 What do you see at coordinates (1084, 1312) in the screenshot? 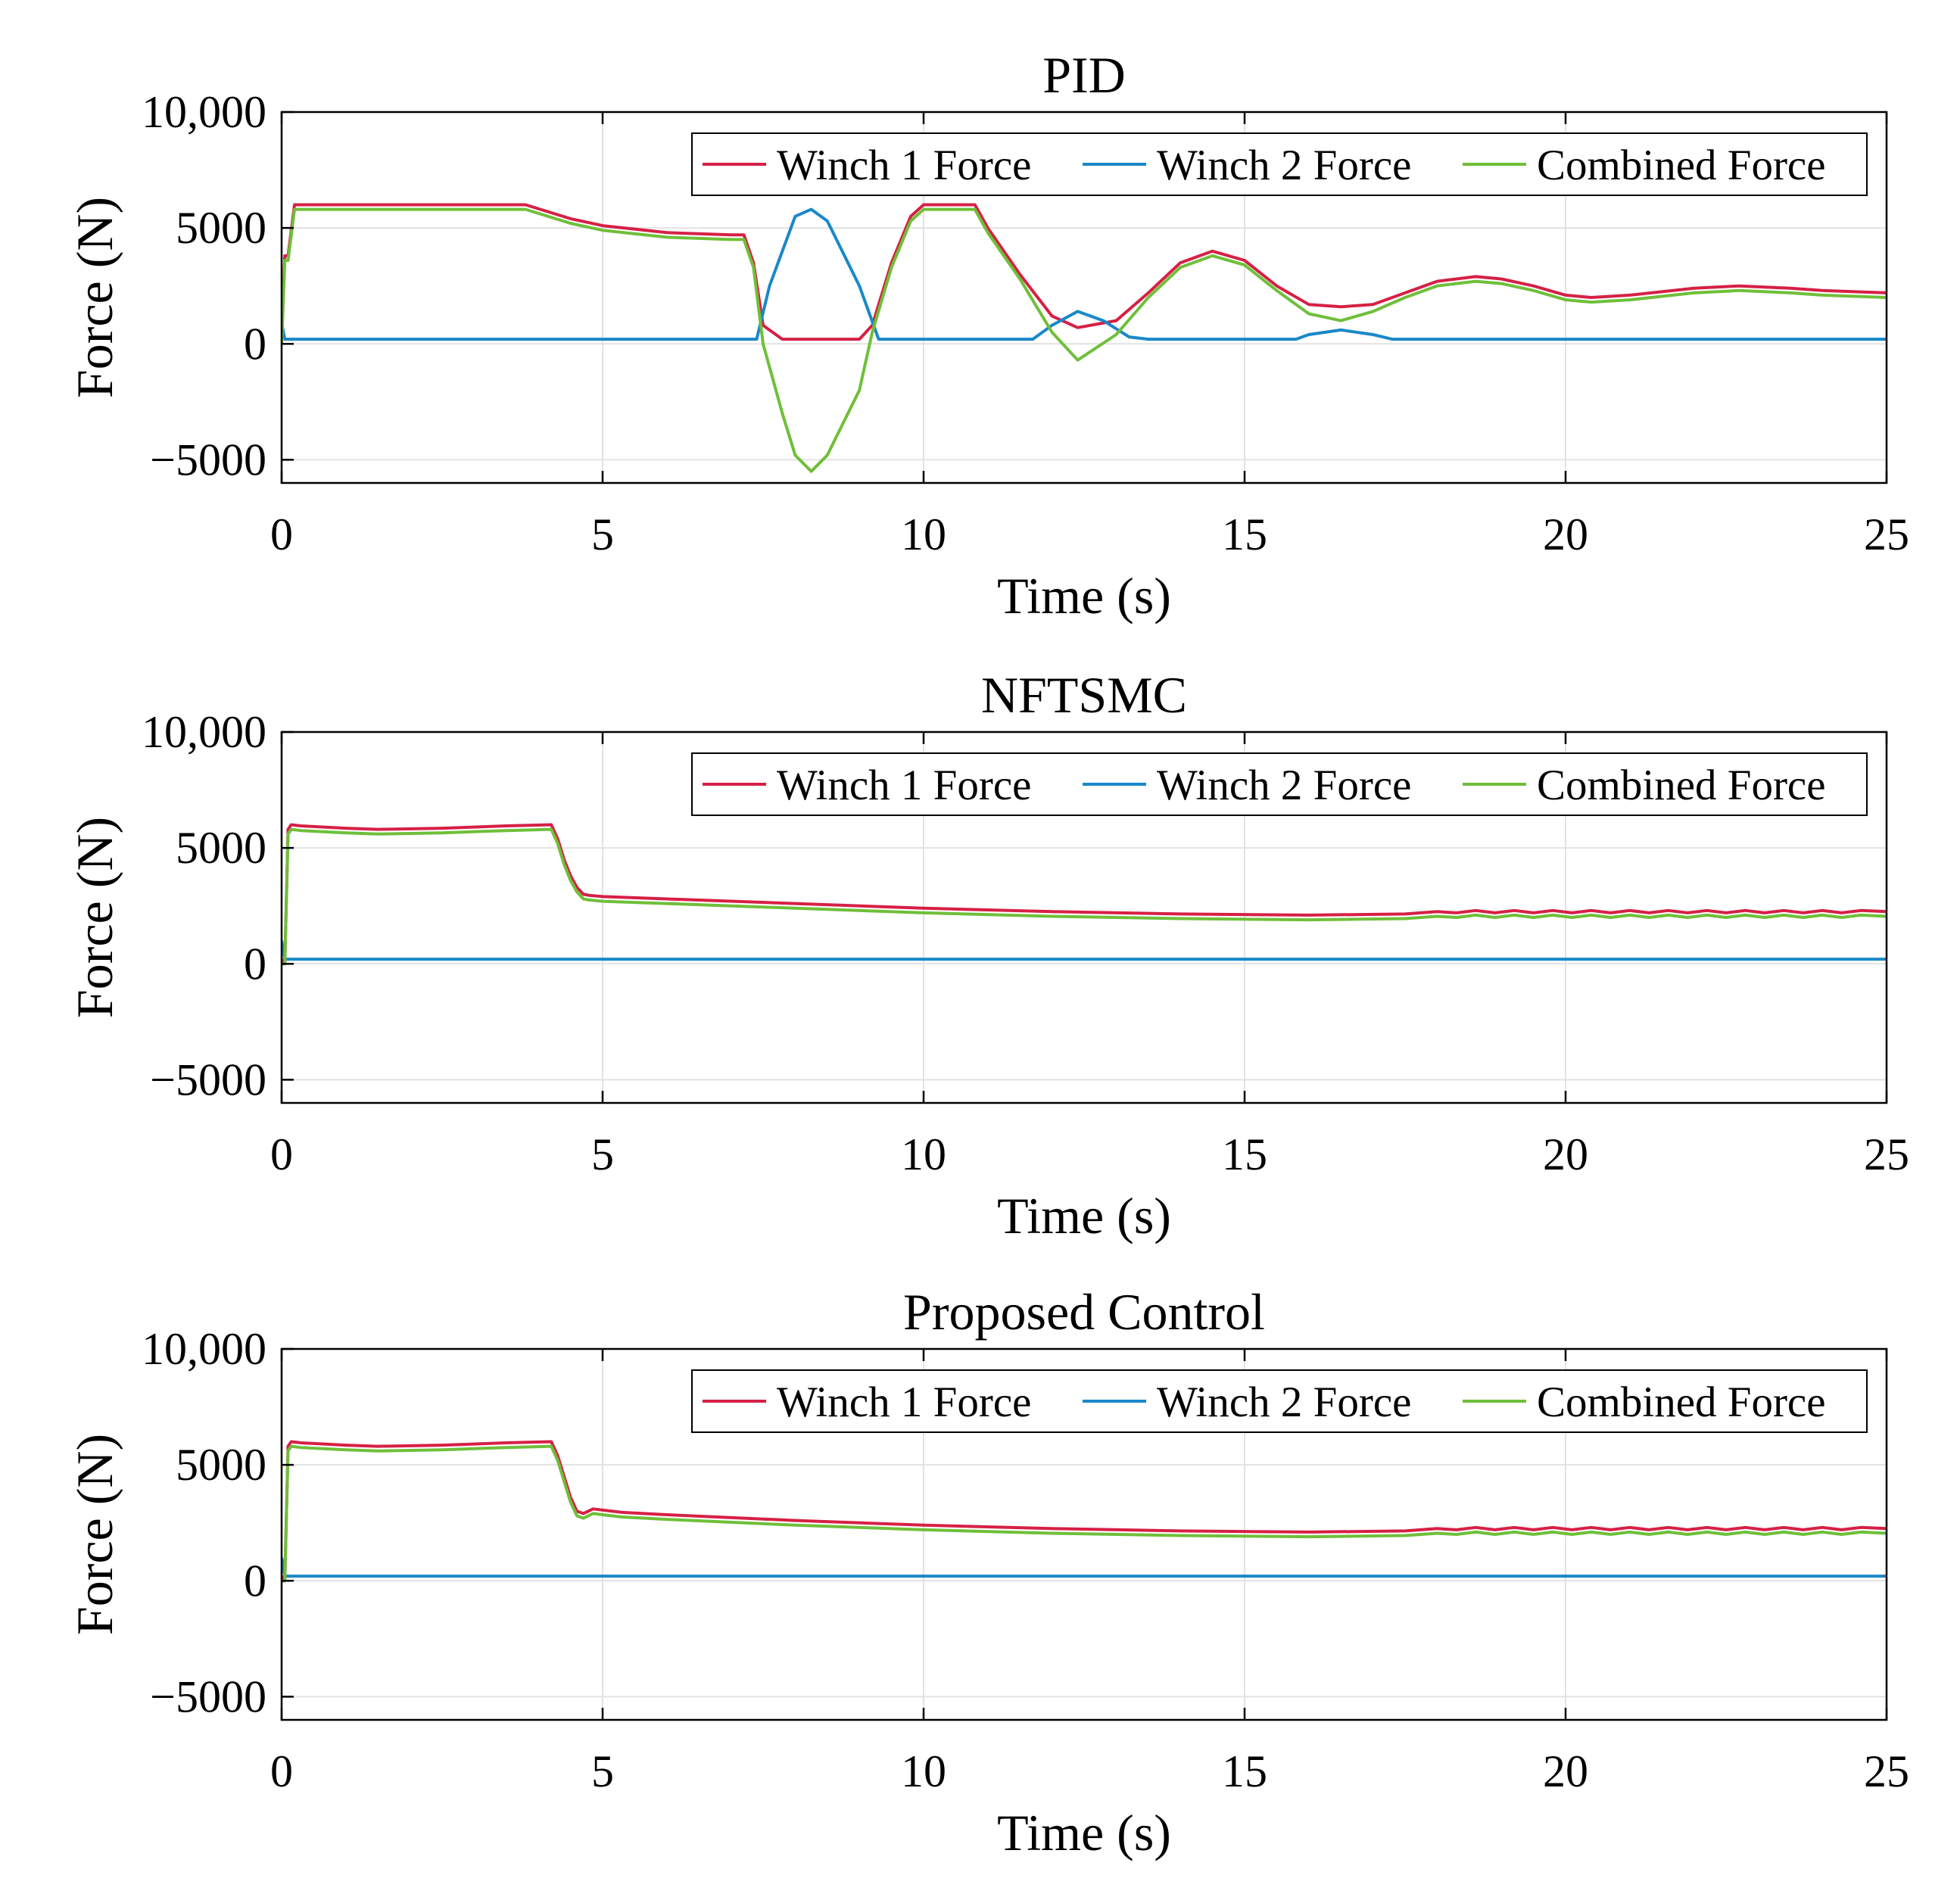
I see `chart-title: Proposed Control` at bounding box center [1084, 1312].